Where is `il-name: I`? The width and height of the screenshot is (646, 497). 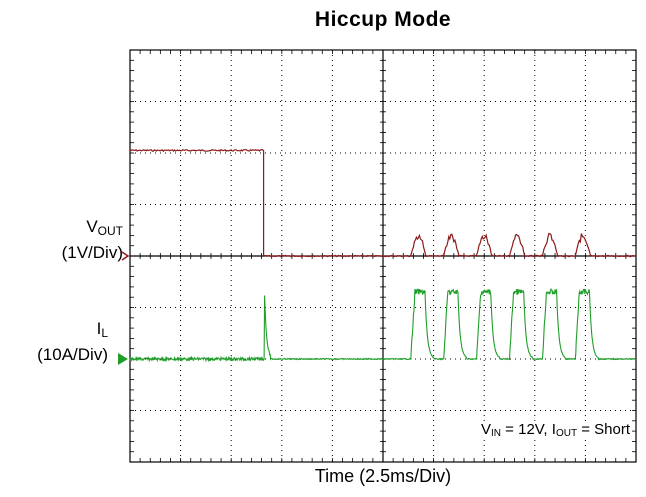 il-name: I is located at coordinates (99, 328).